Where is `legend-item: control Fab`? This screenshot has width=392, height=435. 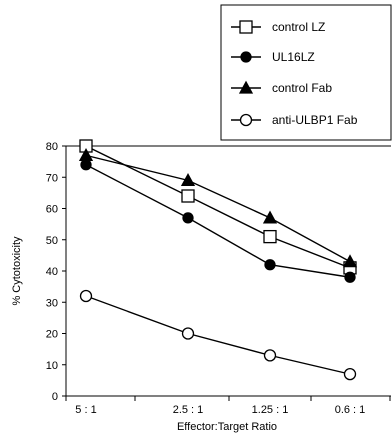
legend-item: control Fab is located at coordinates (281, 87).